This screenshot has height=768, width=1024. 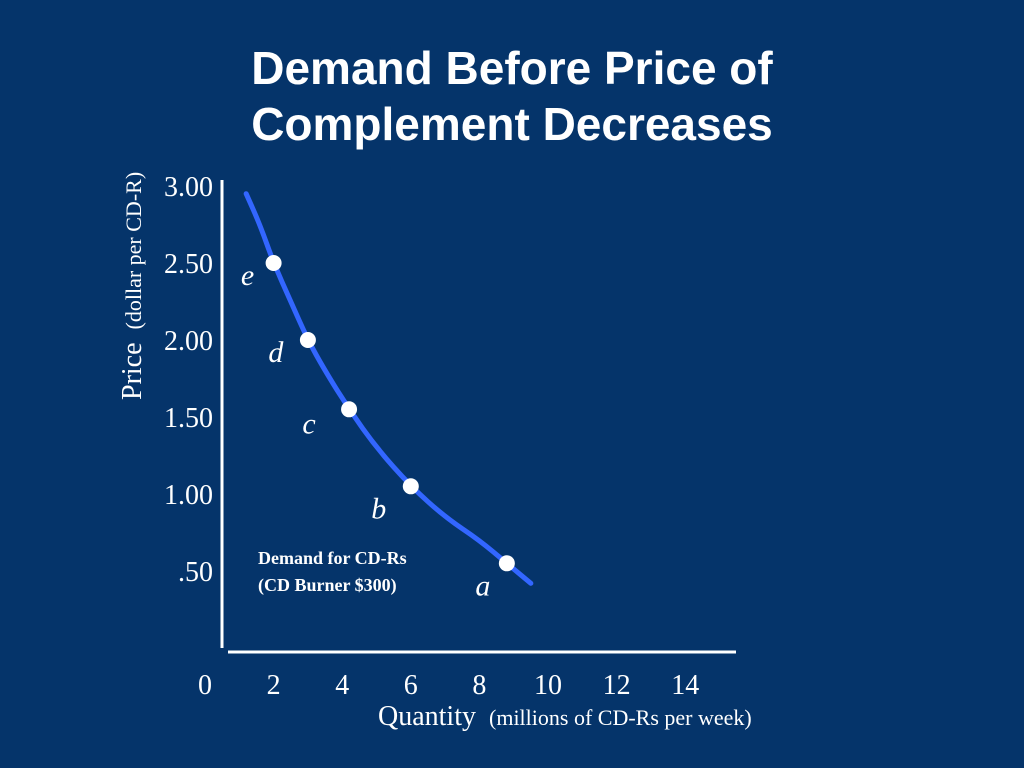 What do you see at coordinates (479, 685) in the screenshot?
I see `x-tick-label: 8` at bounding box center [479, 685].